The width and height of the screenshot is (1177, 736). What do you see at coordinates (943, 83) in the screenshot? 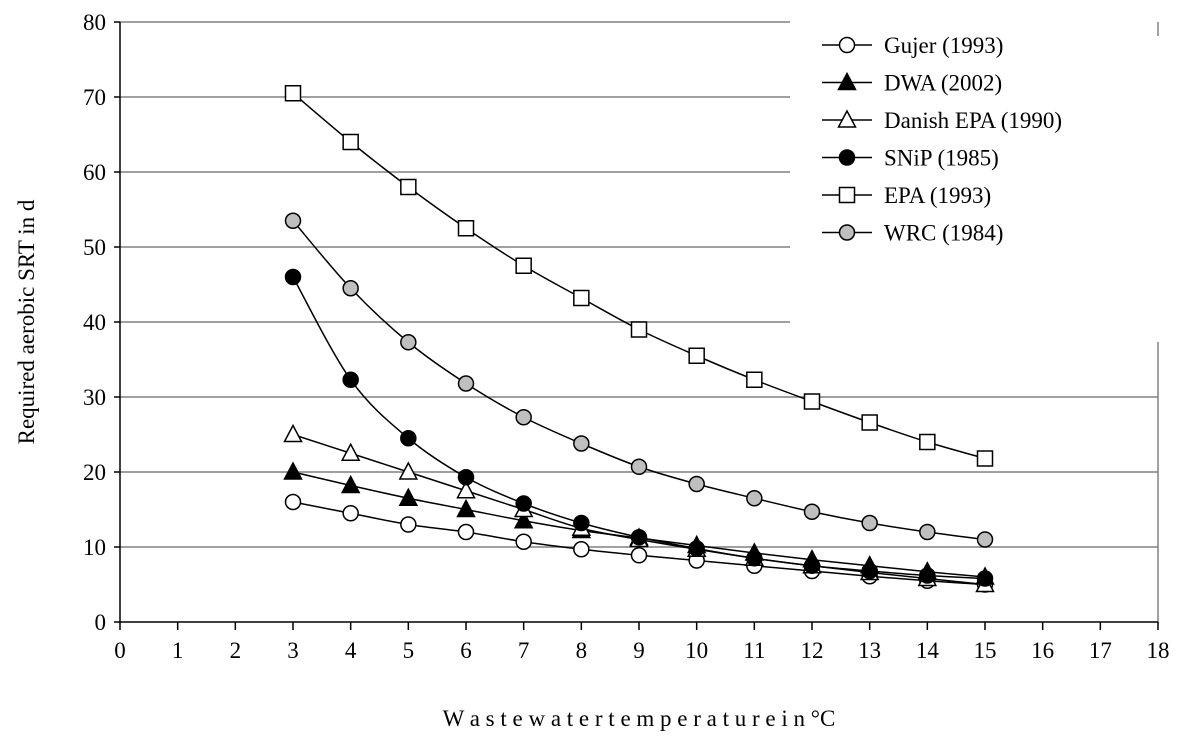
I see `legend-label: DWA (2002)` at bounding box center [943, 83].